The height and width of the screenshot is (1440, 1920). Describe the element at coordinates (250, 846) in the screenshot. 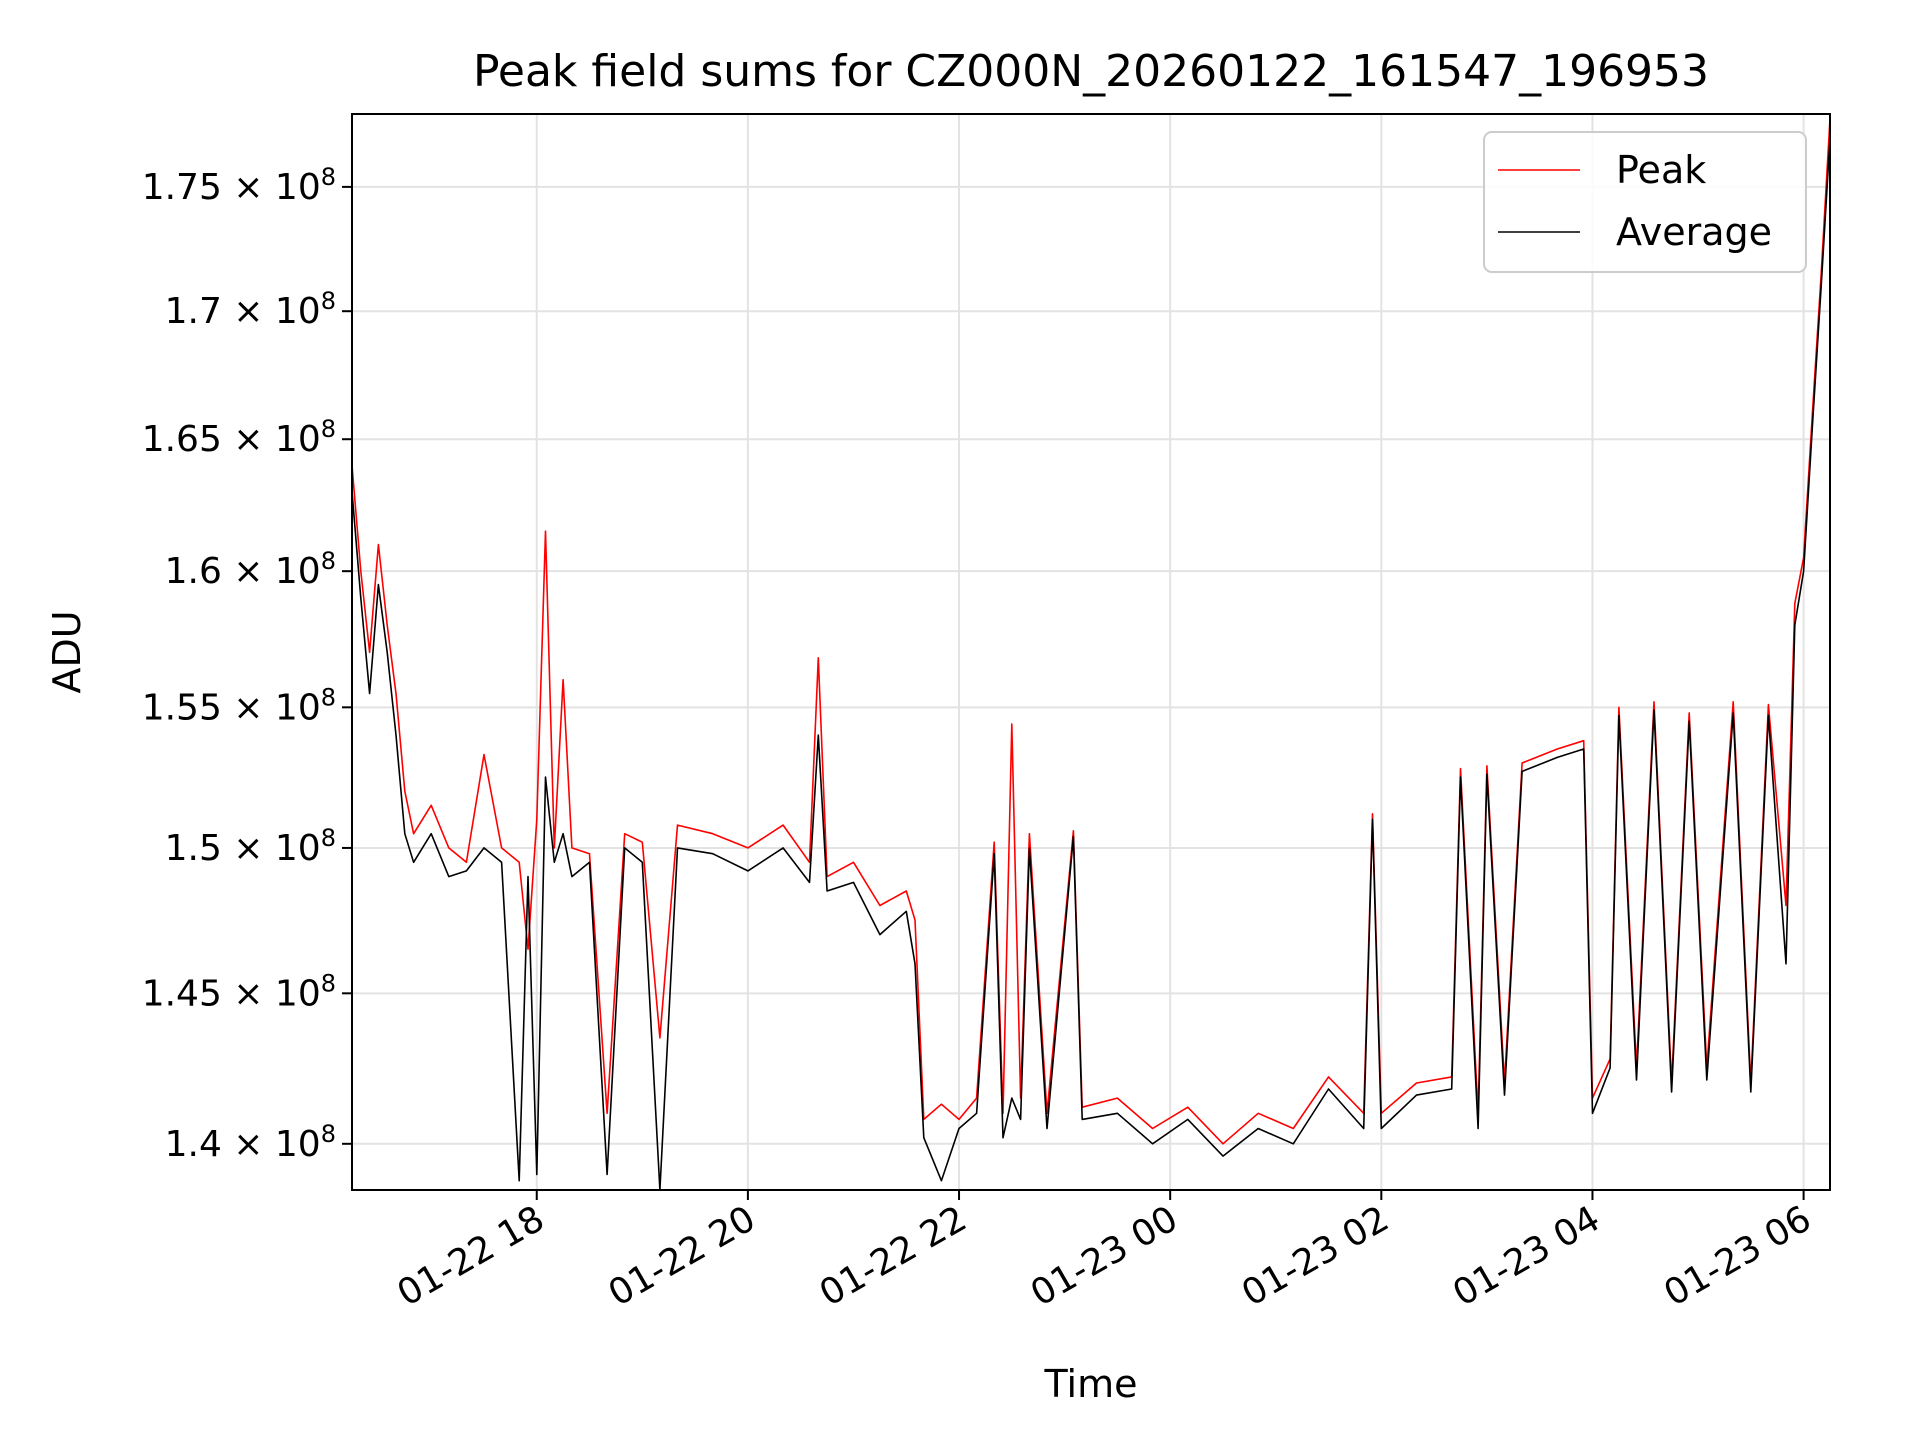

I see `y-tick-label: 1.5 × 108` at that location.